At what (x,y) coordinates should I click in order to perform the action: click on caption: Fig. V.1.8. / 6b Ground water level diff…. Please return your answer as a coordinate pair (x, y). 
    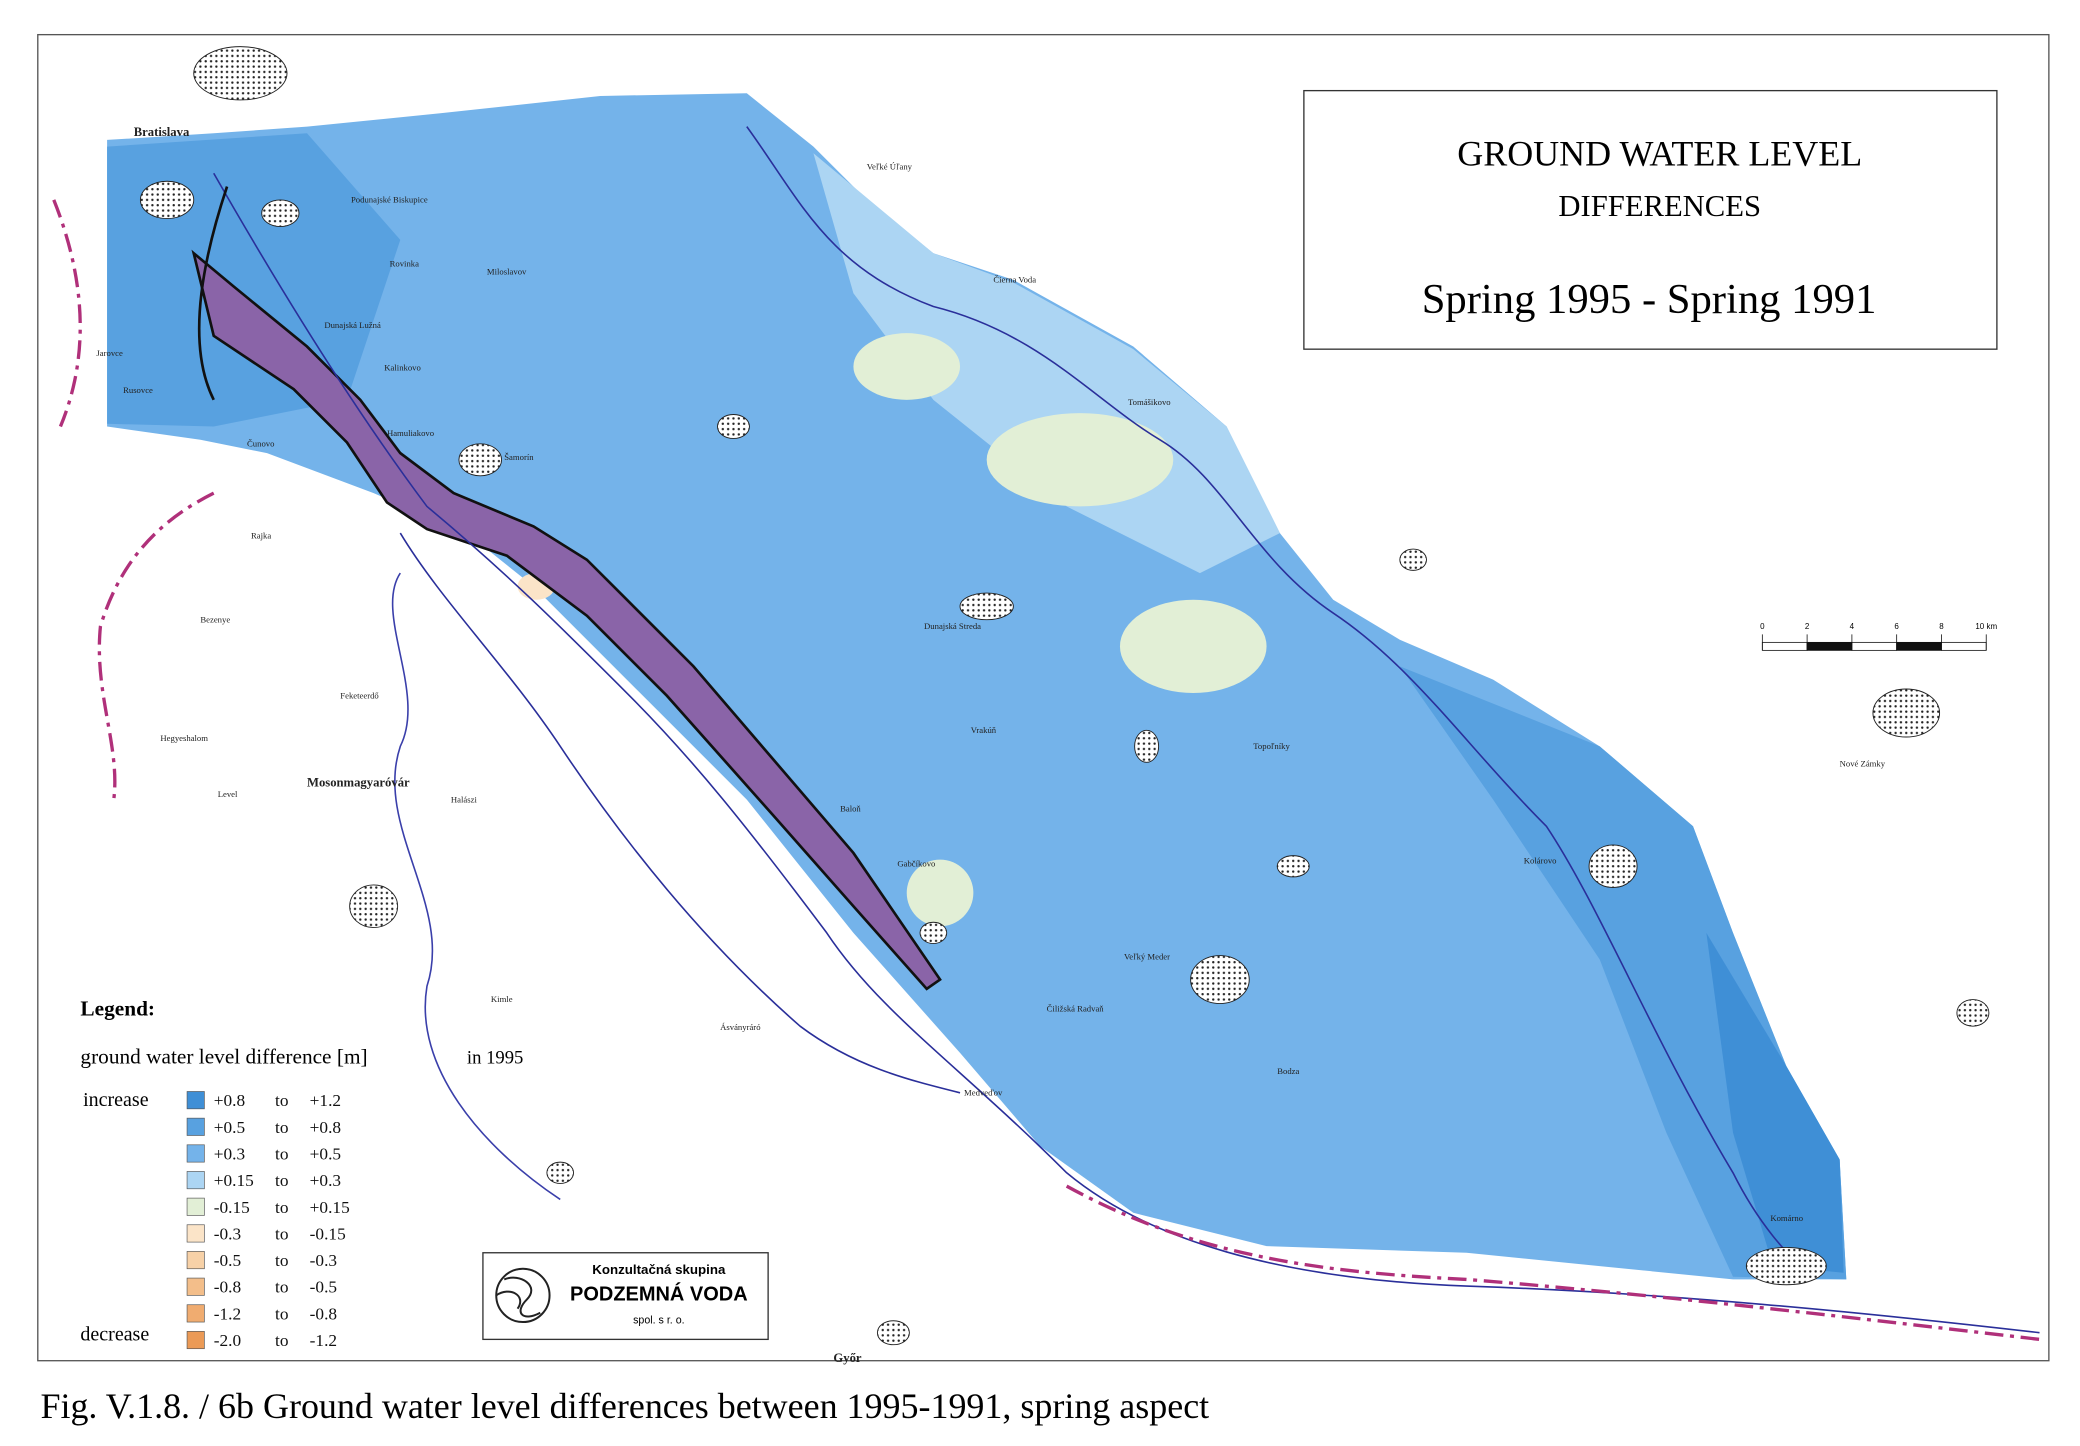
    Looking at the image, I should click on (624, 1406).